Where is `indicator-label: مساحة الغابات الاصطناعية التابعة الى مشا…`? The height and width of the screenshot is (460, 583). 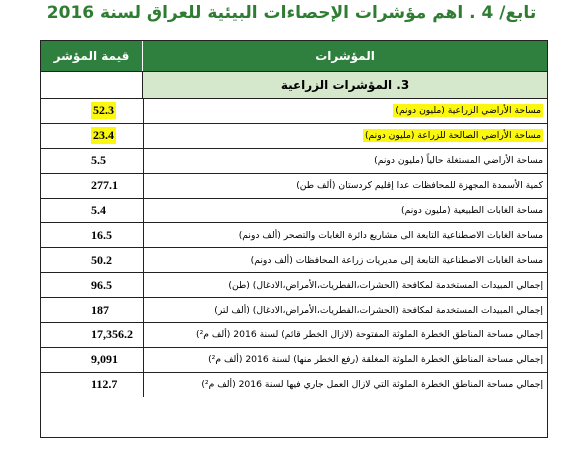
indicator-label: مساحة الغابات الاصطناعية التابعة الى مشا… is located at coordinates (345, 235).